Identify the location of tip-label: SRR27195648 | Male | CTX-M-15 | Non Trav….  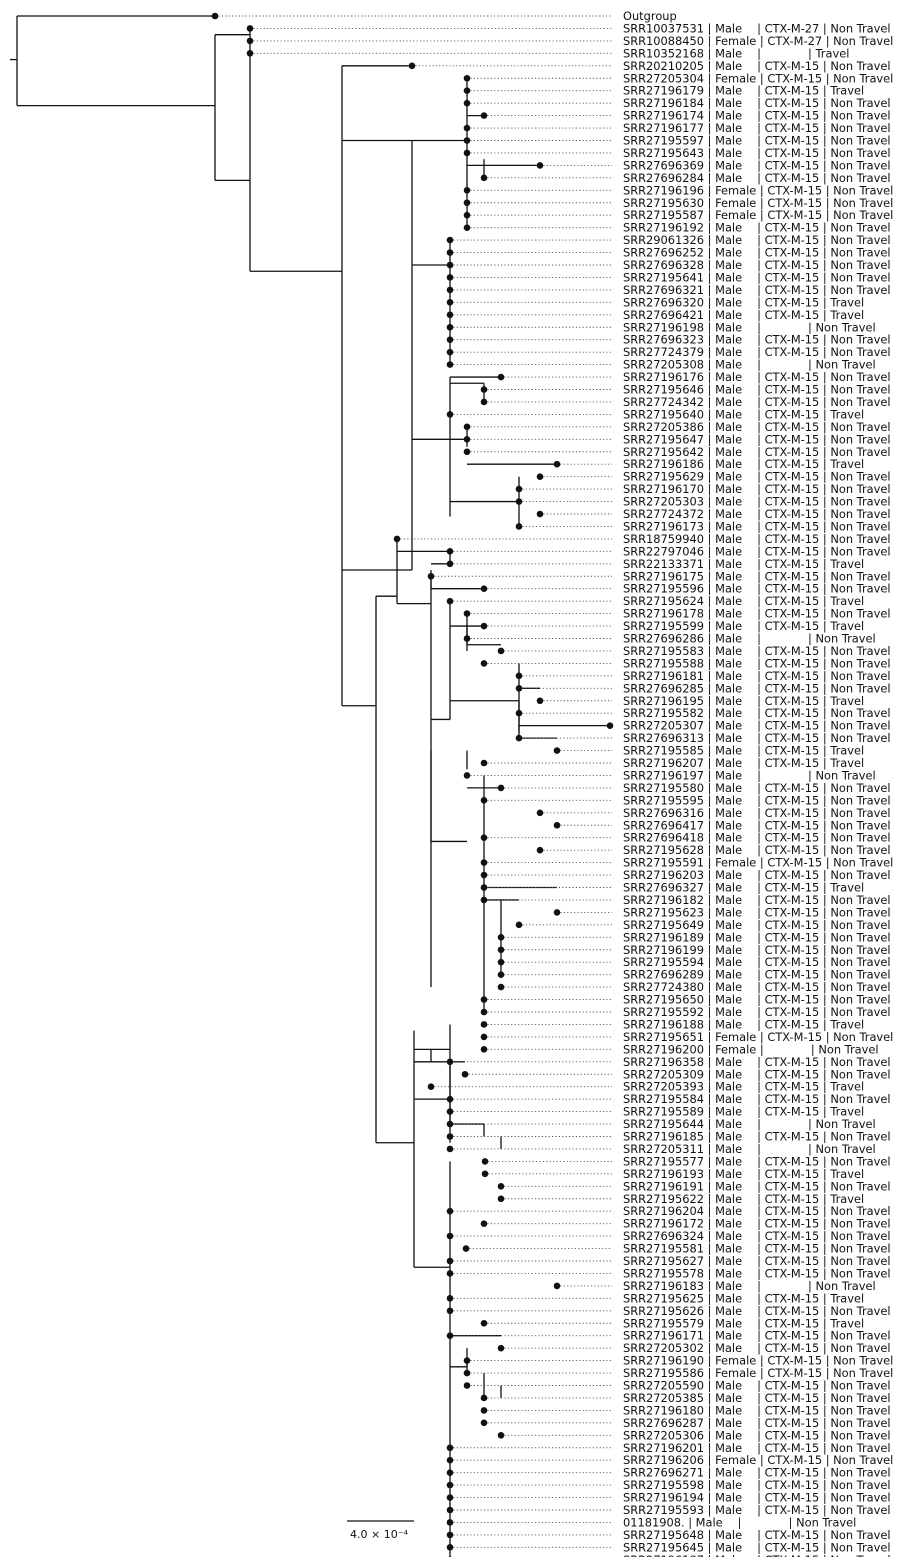
(757, 1535).